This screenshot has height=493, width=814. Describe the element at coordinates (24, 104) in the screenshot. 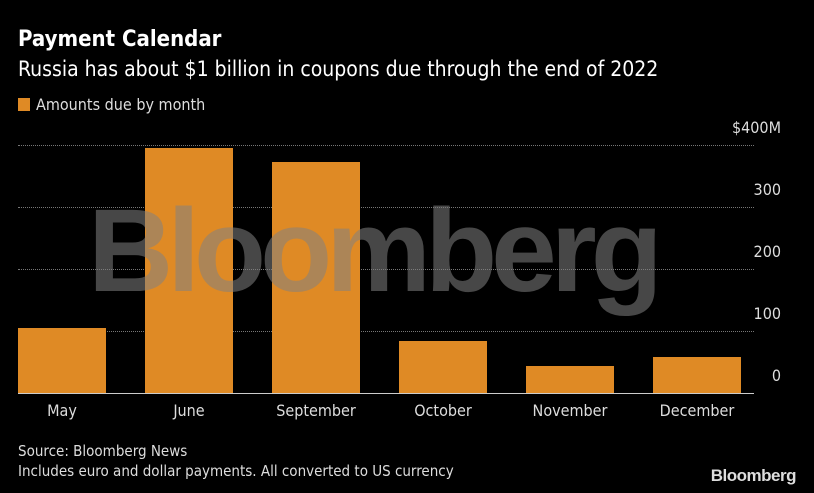

I see `legend-swatch-icon` at that location.